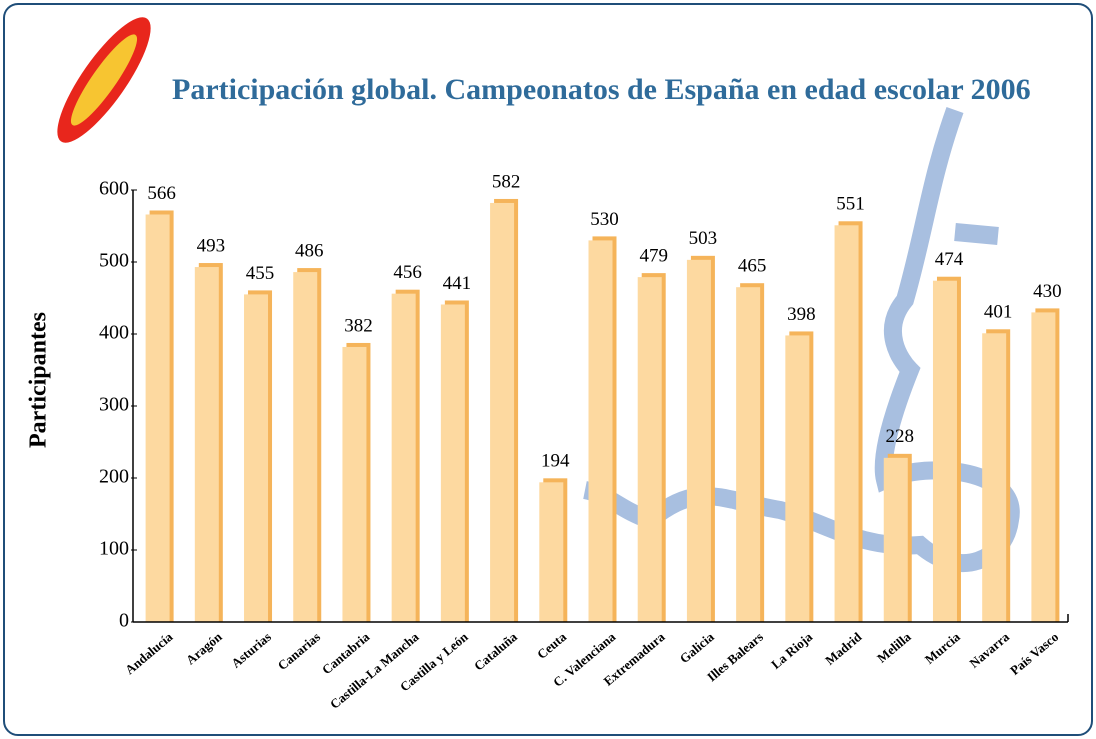 The width and height of the screenshot is (1096, 739). Describe the element at coordinates (124, 621) in the screenshot. I see `y-tick-label: 0` at that location.